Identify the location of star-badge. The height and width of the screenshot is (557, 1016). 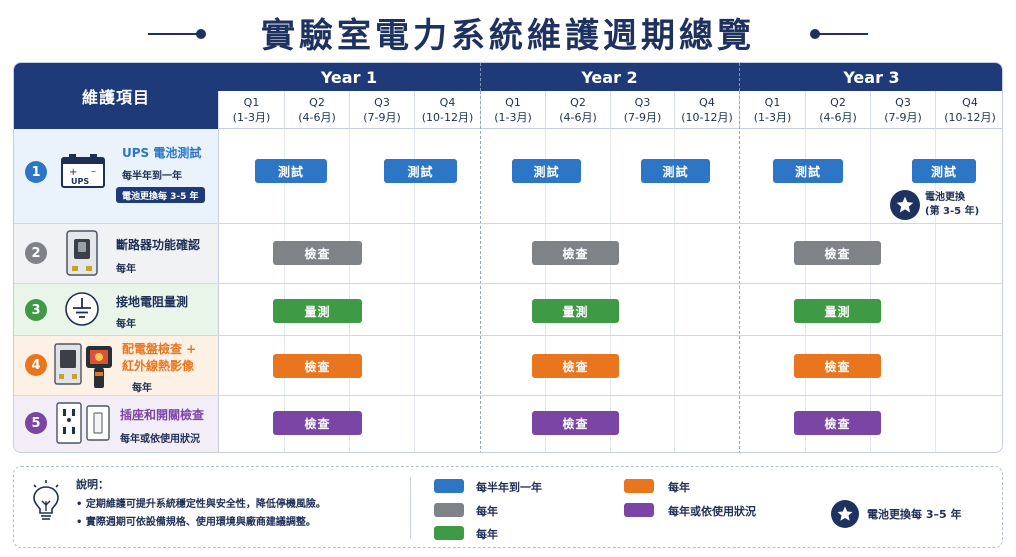
(905, 205).